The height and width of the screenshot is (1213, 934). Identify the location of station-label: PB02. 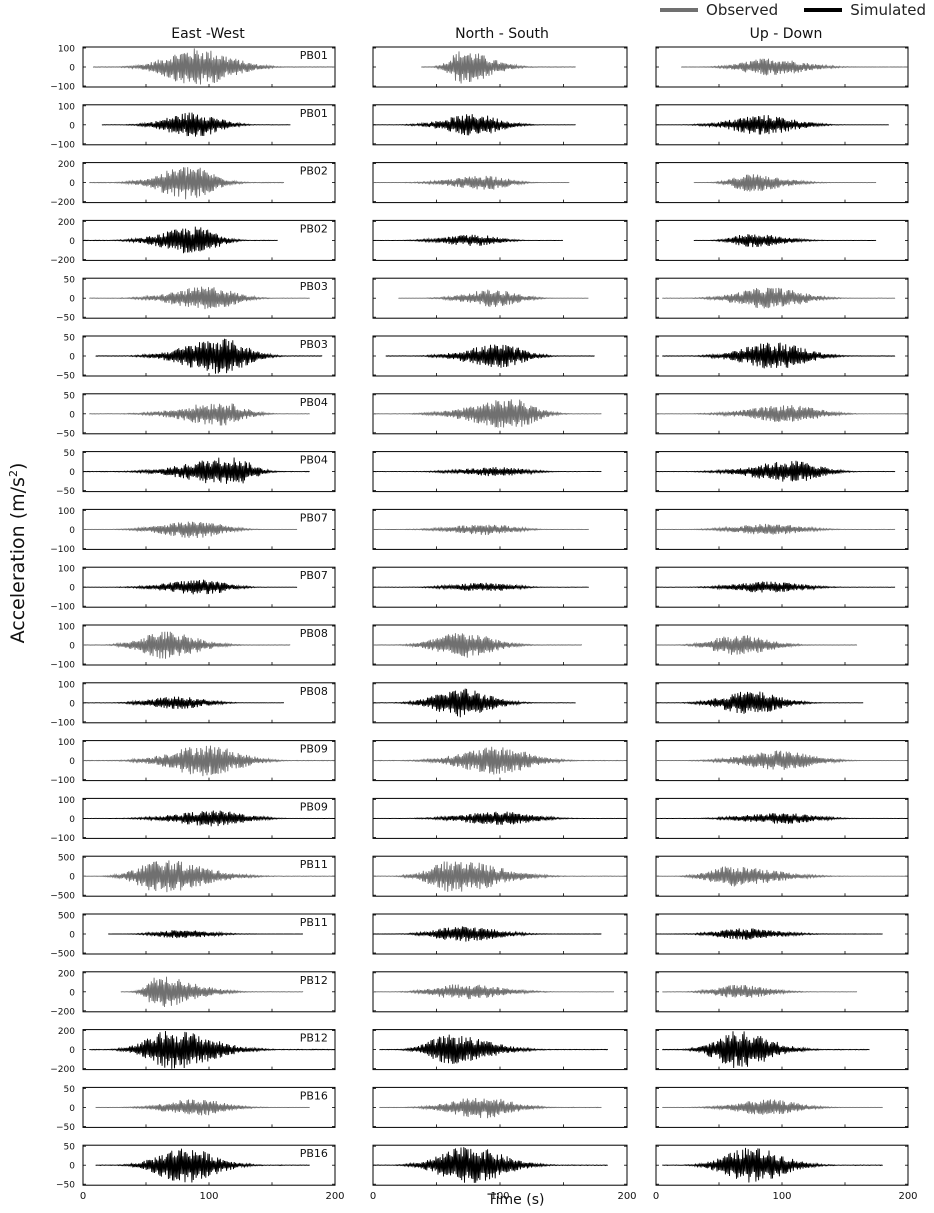
(314, 228).